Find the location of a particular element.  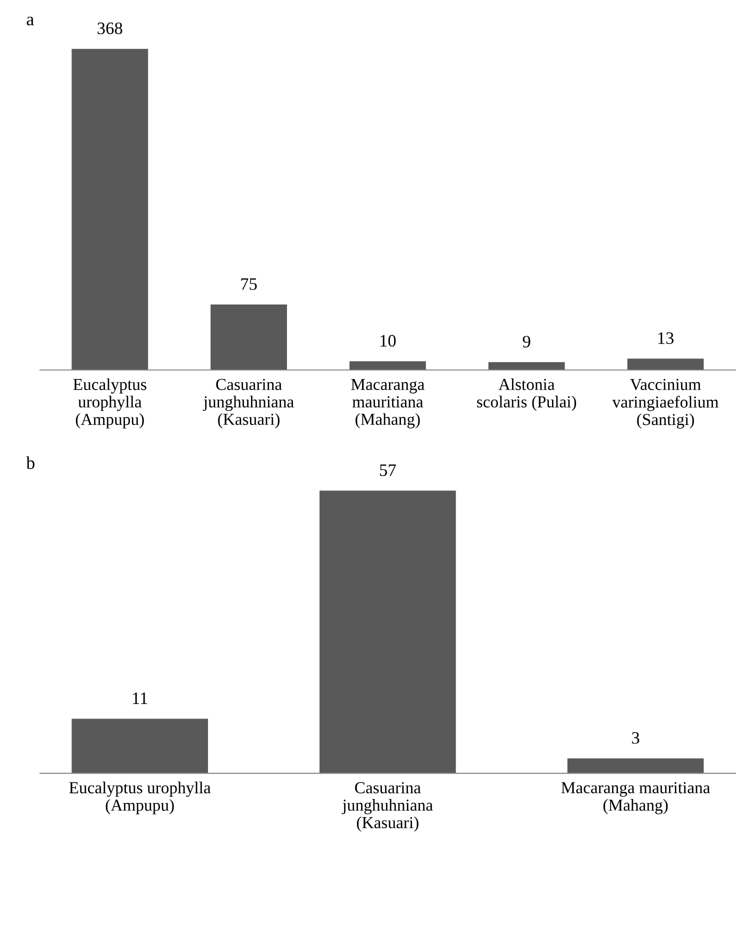

chart-title: a is located at coordinates (30, 21).